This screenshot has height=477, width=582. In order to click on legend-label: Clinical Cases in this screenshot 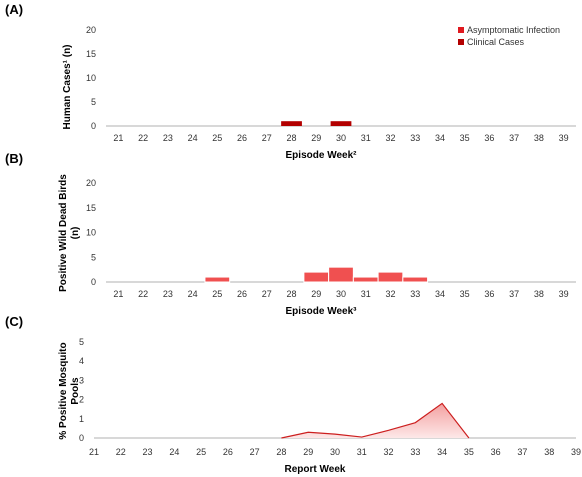, I will do `click(496, 42)`.